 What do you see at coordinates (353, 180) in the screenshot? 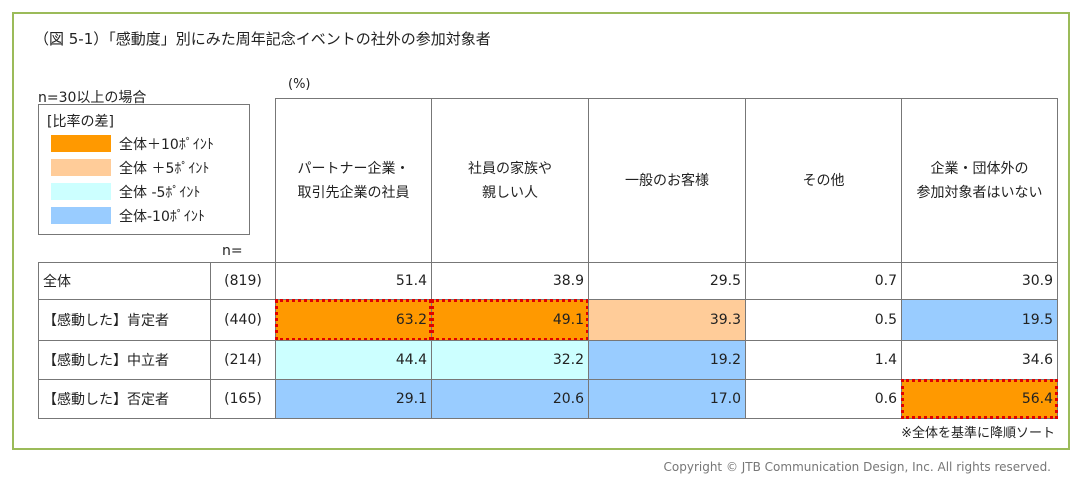
I see `column-header: パートナー企業・ 取引先企業の社員` at bounding box center [353, 180].